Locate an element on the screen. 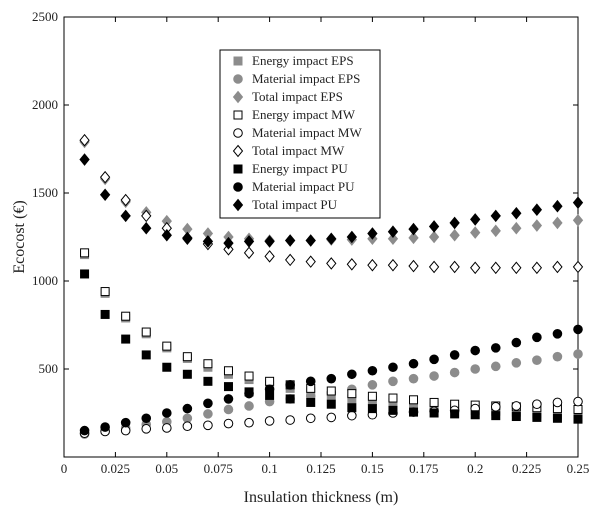 The height and width of the screenshot is (509, 591). x-tick-label: 0.025 is located at coordinates (115, 468).